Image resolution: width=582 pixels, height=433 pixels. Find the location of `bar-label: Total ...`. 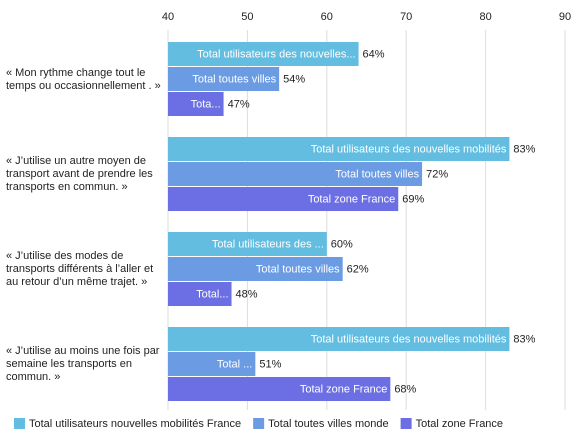

bar-label: Total ... is located at coordinates (234, 364).